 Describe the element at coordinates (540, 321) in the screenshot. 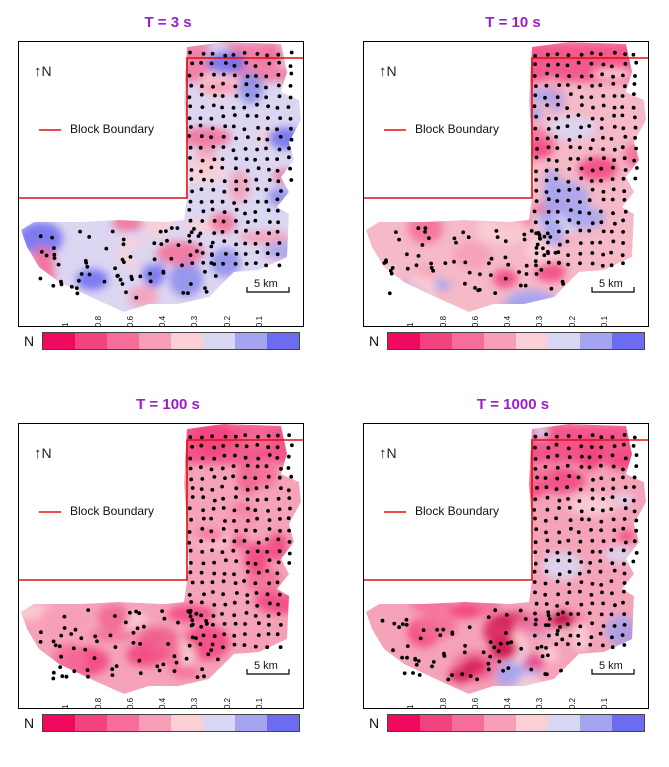

I see `colorbar-tick-label: 0.3` at that location.